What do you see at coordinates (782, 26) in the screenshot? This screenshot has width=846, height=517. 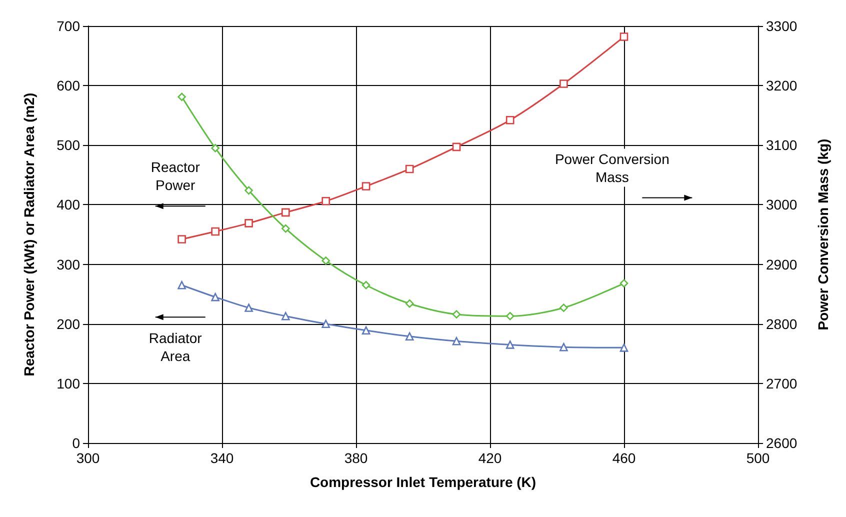 I see `y2-tick-label: 3300` at bounding box center [782, 26].